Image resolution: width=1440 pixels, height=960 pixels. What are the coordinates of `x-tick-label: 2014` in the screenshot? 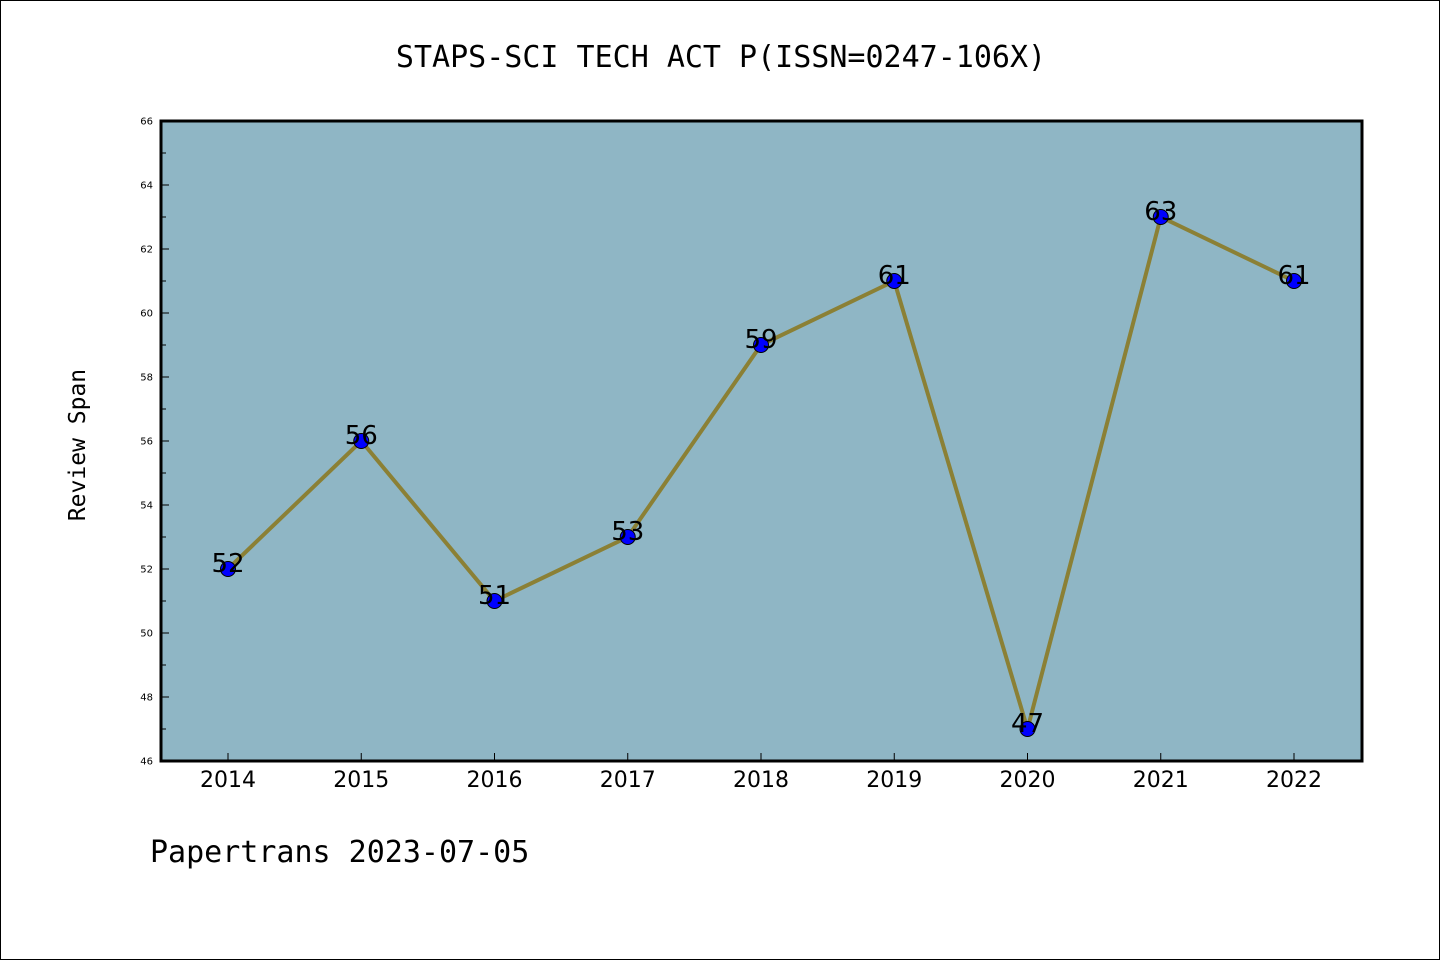 It's located at (228, 780).